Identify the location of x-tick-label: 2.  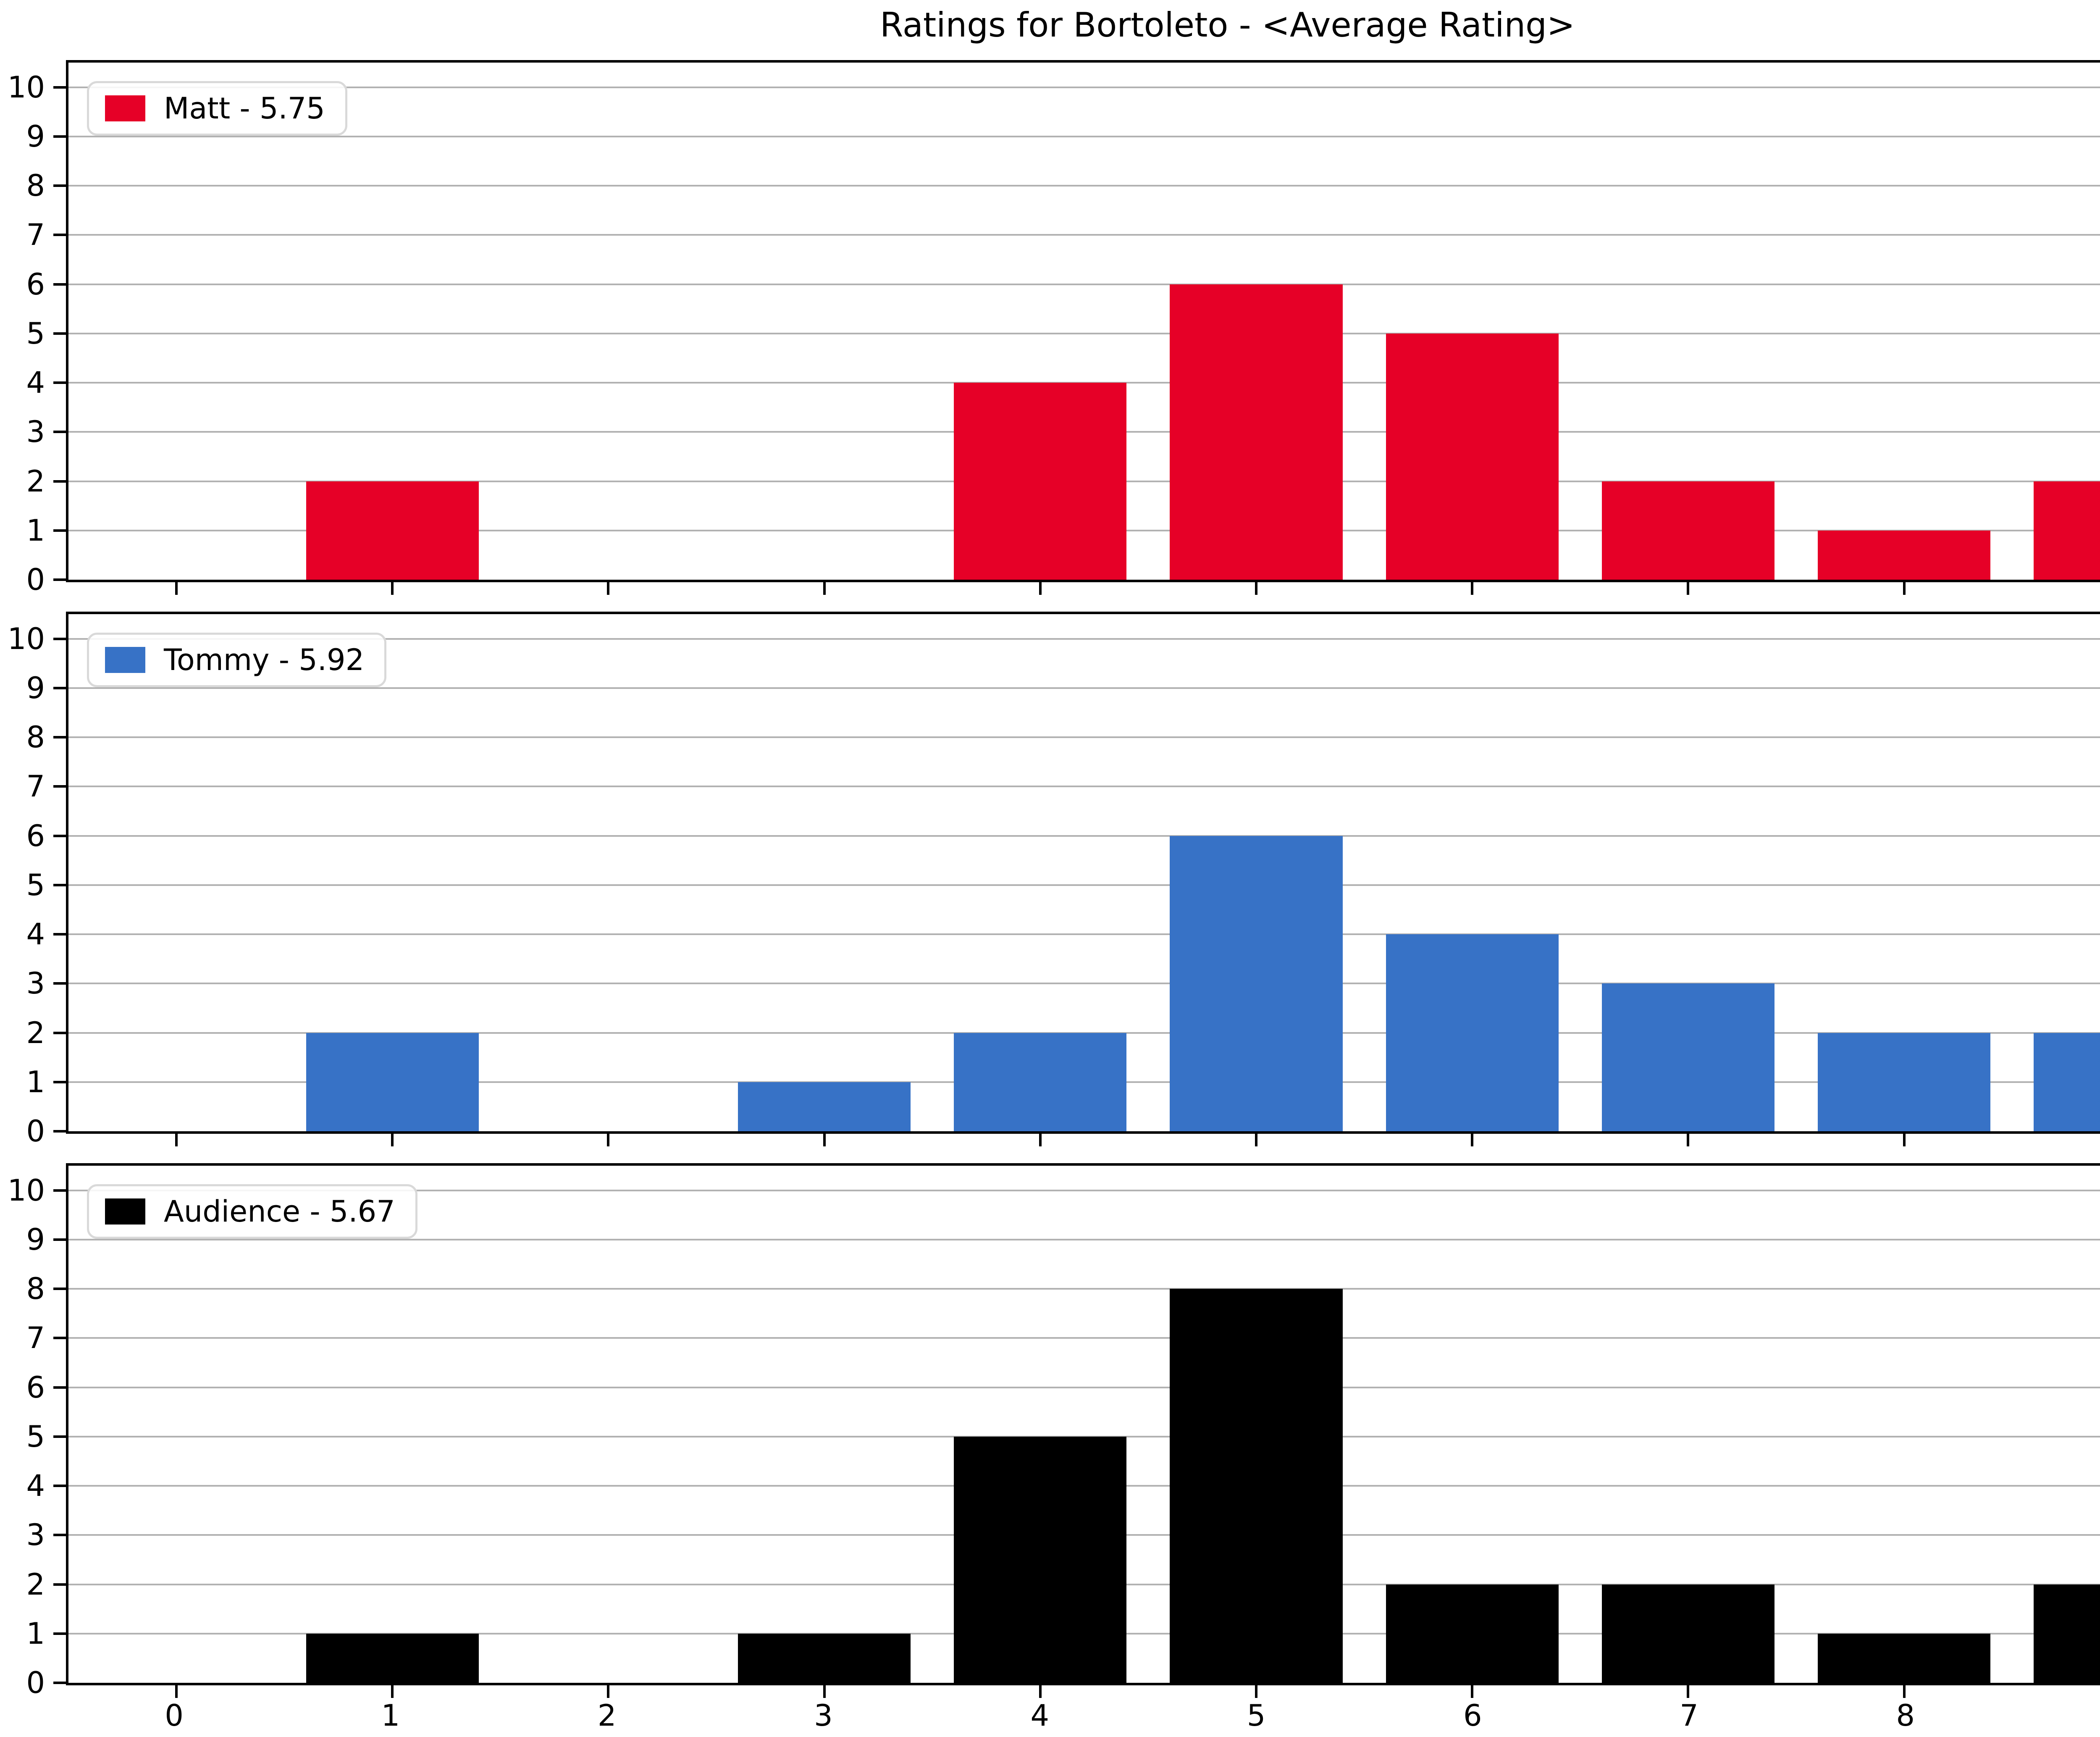
(607, 1715).